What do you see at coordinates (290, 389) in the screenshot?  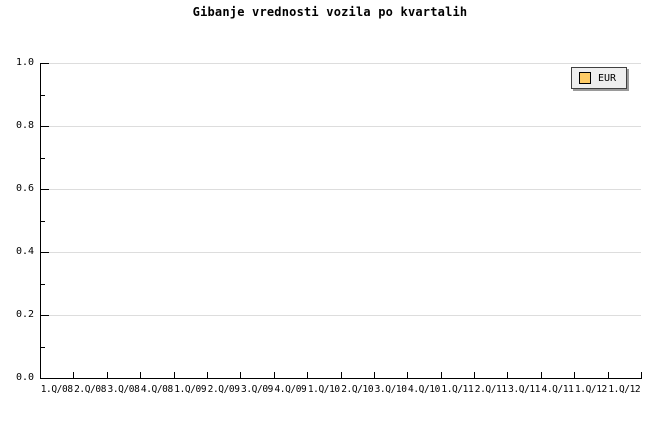 I see `x-axis-tick-label: 4.Q/09` at bounding box center [290, 389].